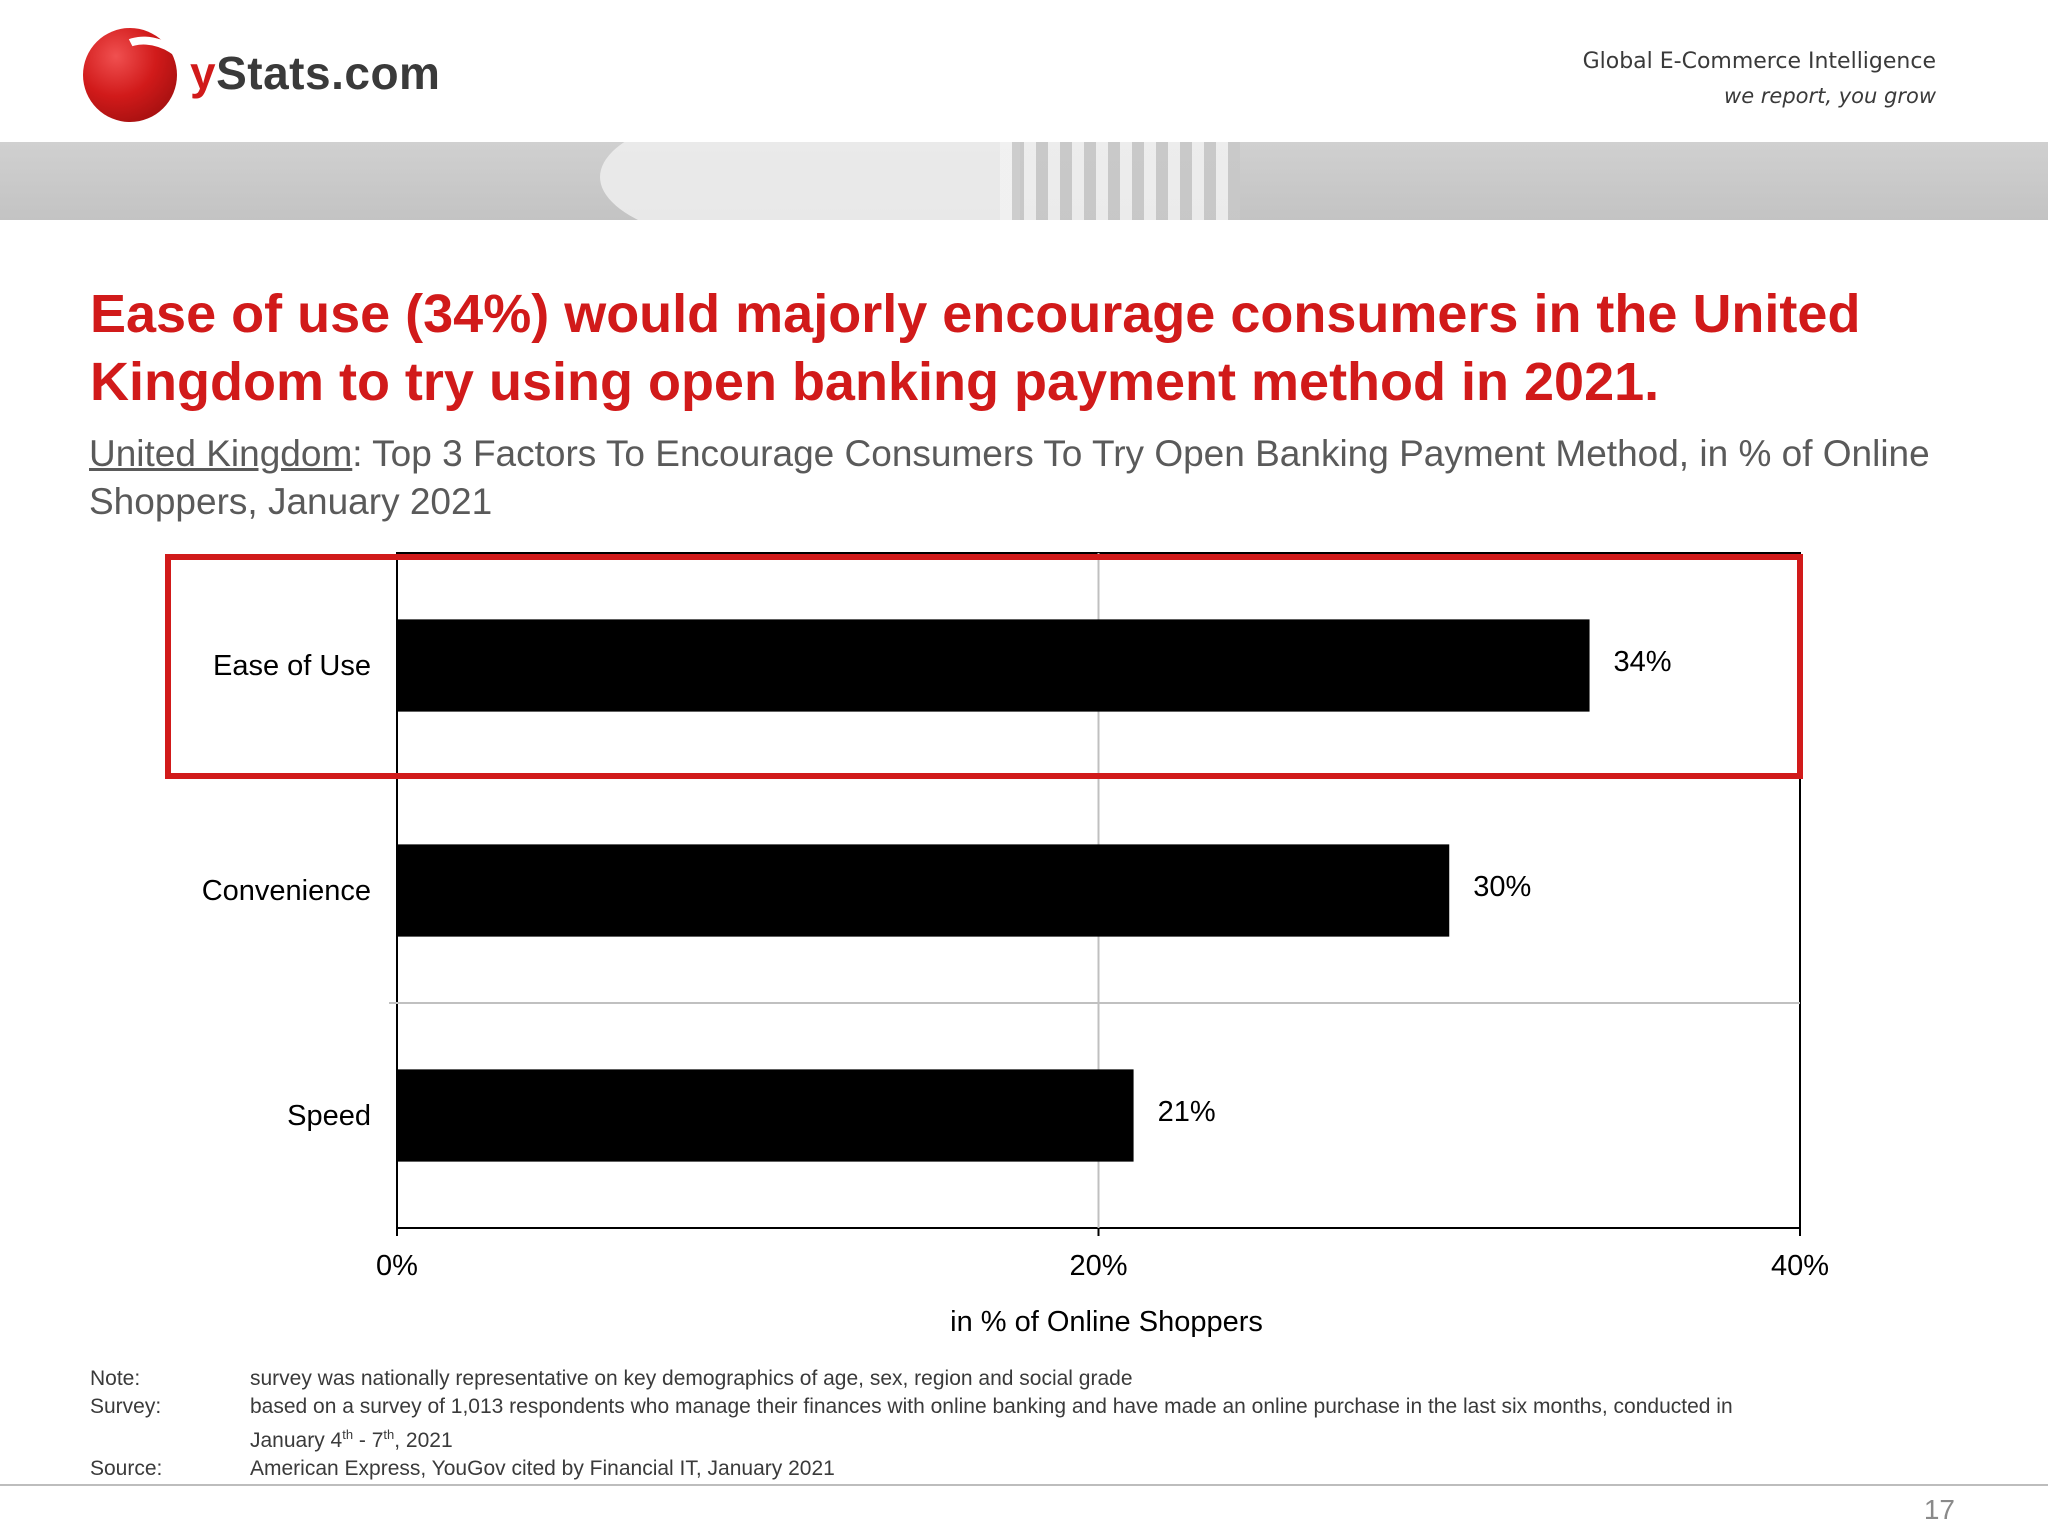 This screenshot has height=1536, width=2048. I want to click on data-label: 30%, so click(1502, 887).